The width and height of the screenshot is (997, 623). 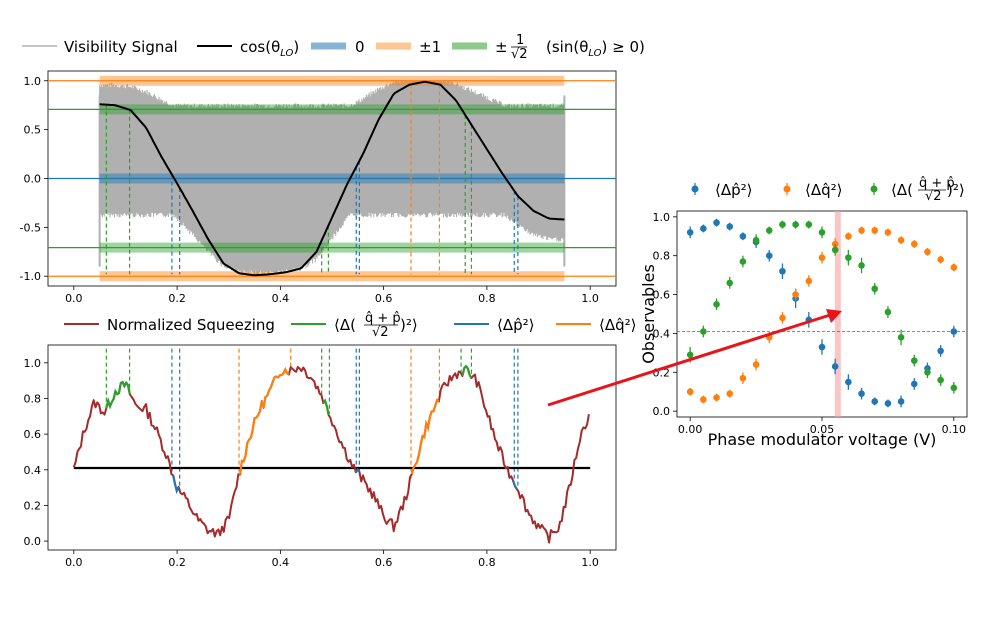 I want to click on connector-arrow, so click(x=694, y=358).